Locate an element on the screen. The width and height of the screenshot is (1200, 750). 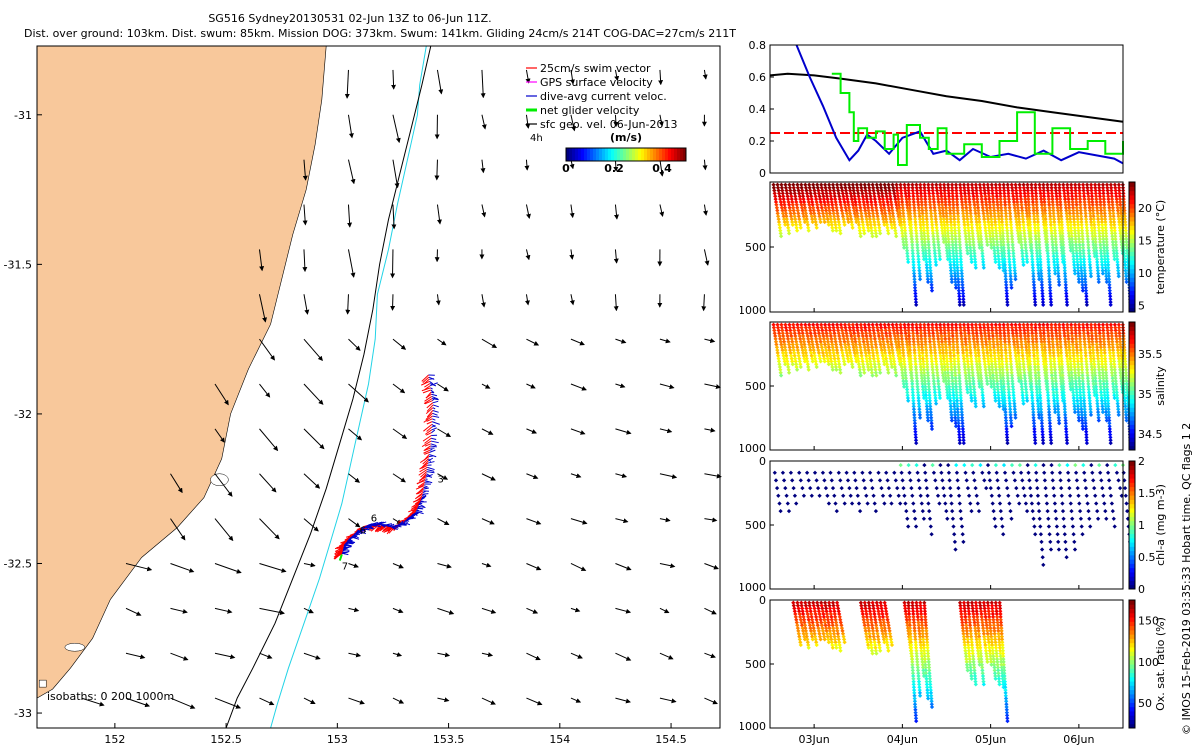
legend-label: GPS surface velocity is located at coordinates (596, 82).